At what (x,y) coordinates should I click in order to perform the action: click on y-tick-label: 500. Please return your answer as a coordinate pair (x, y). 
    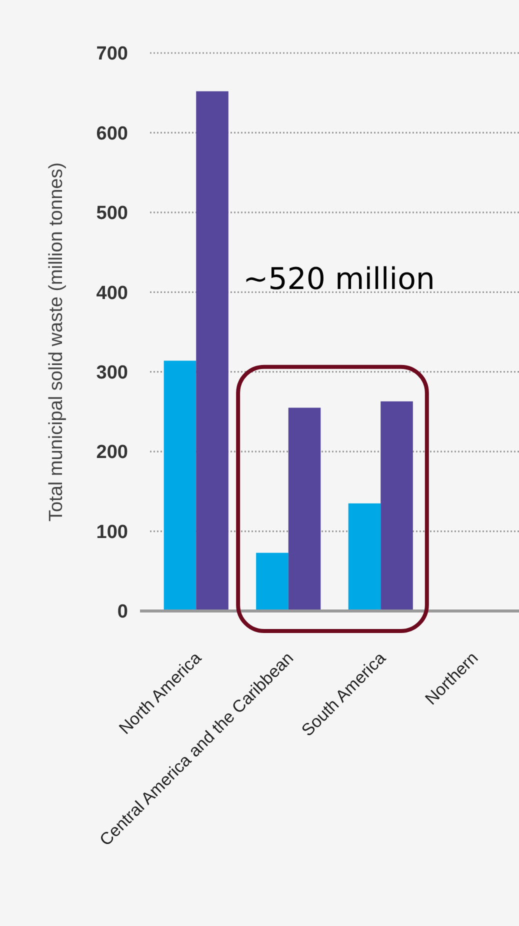
    Looking at the image, I should click on (112, 213).